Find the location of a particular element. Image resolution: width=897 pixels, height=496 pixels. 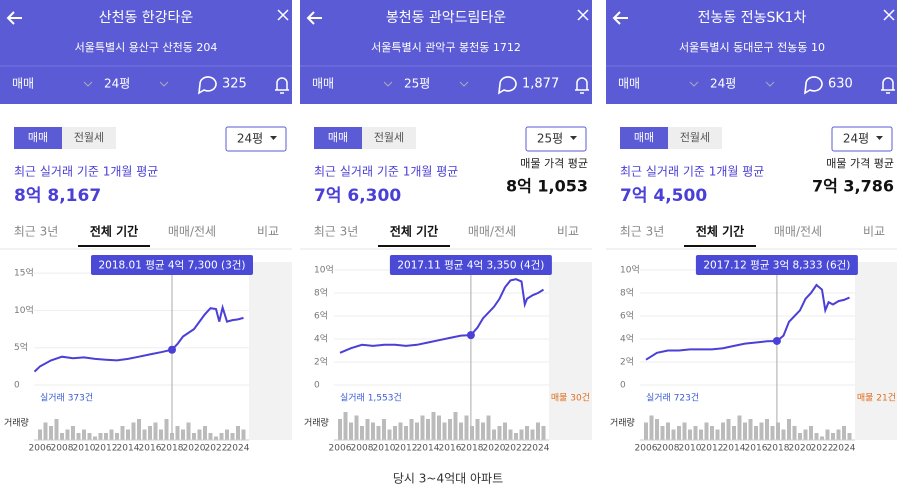

comment-count: 325 is located at coordinates (234, 84).